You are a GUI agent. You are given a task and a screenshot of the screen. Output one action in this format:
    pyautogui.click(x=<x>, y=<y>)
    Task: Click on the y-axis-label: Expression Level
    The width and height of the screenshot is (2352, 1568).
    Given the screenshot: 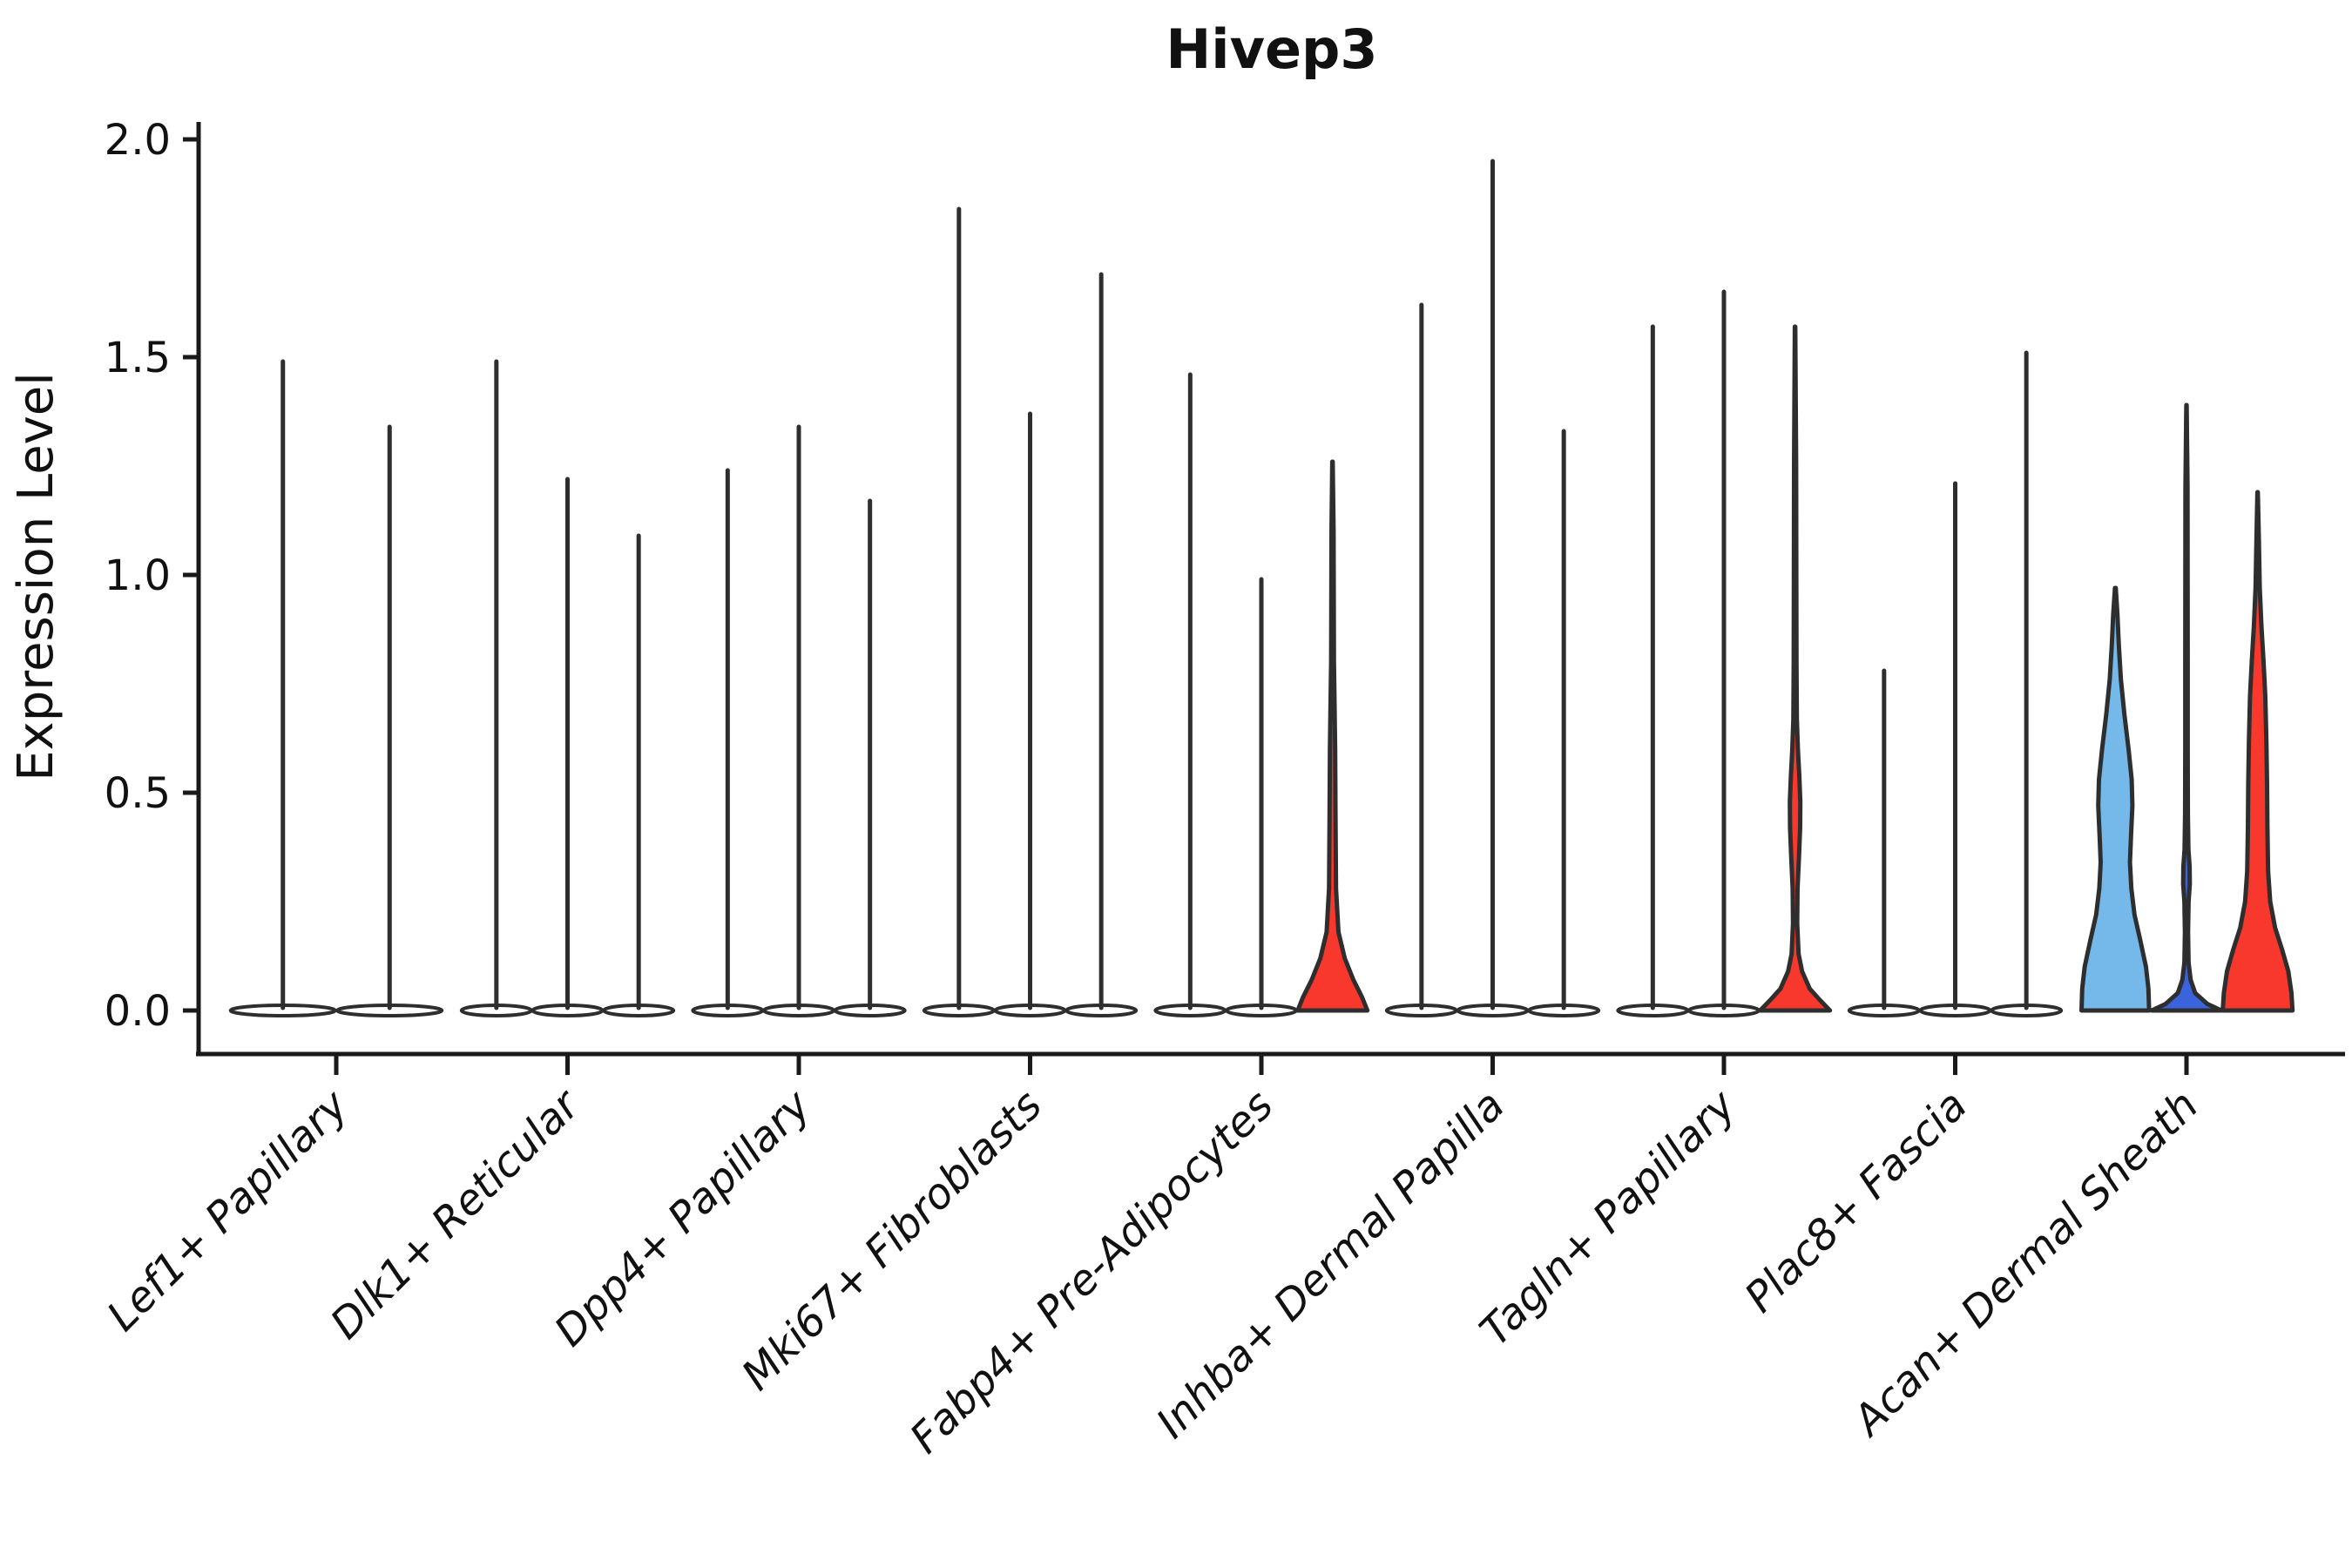 What is the action you would take?
    pyautogui.click(x=36, y=576)
    